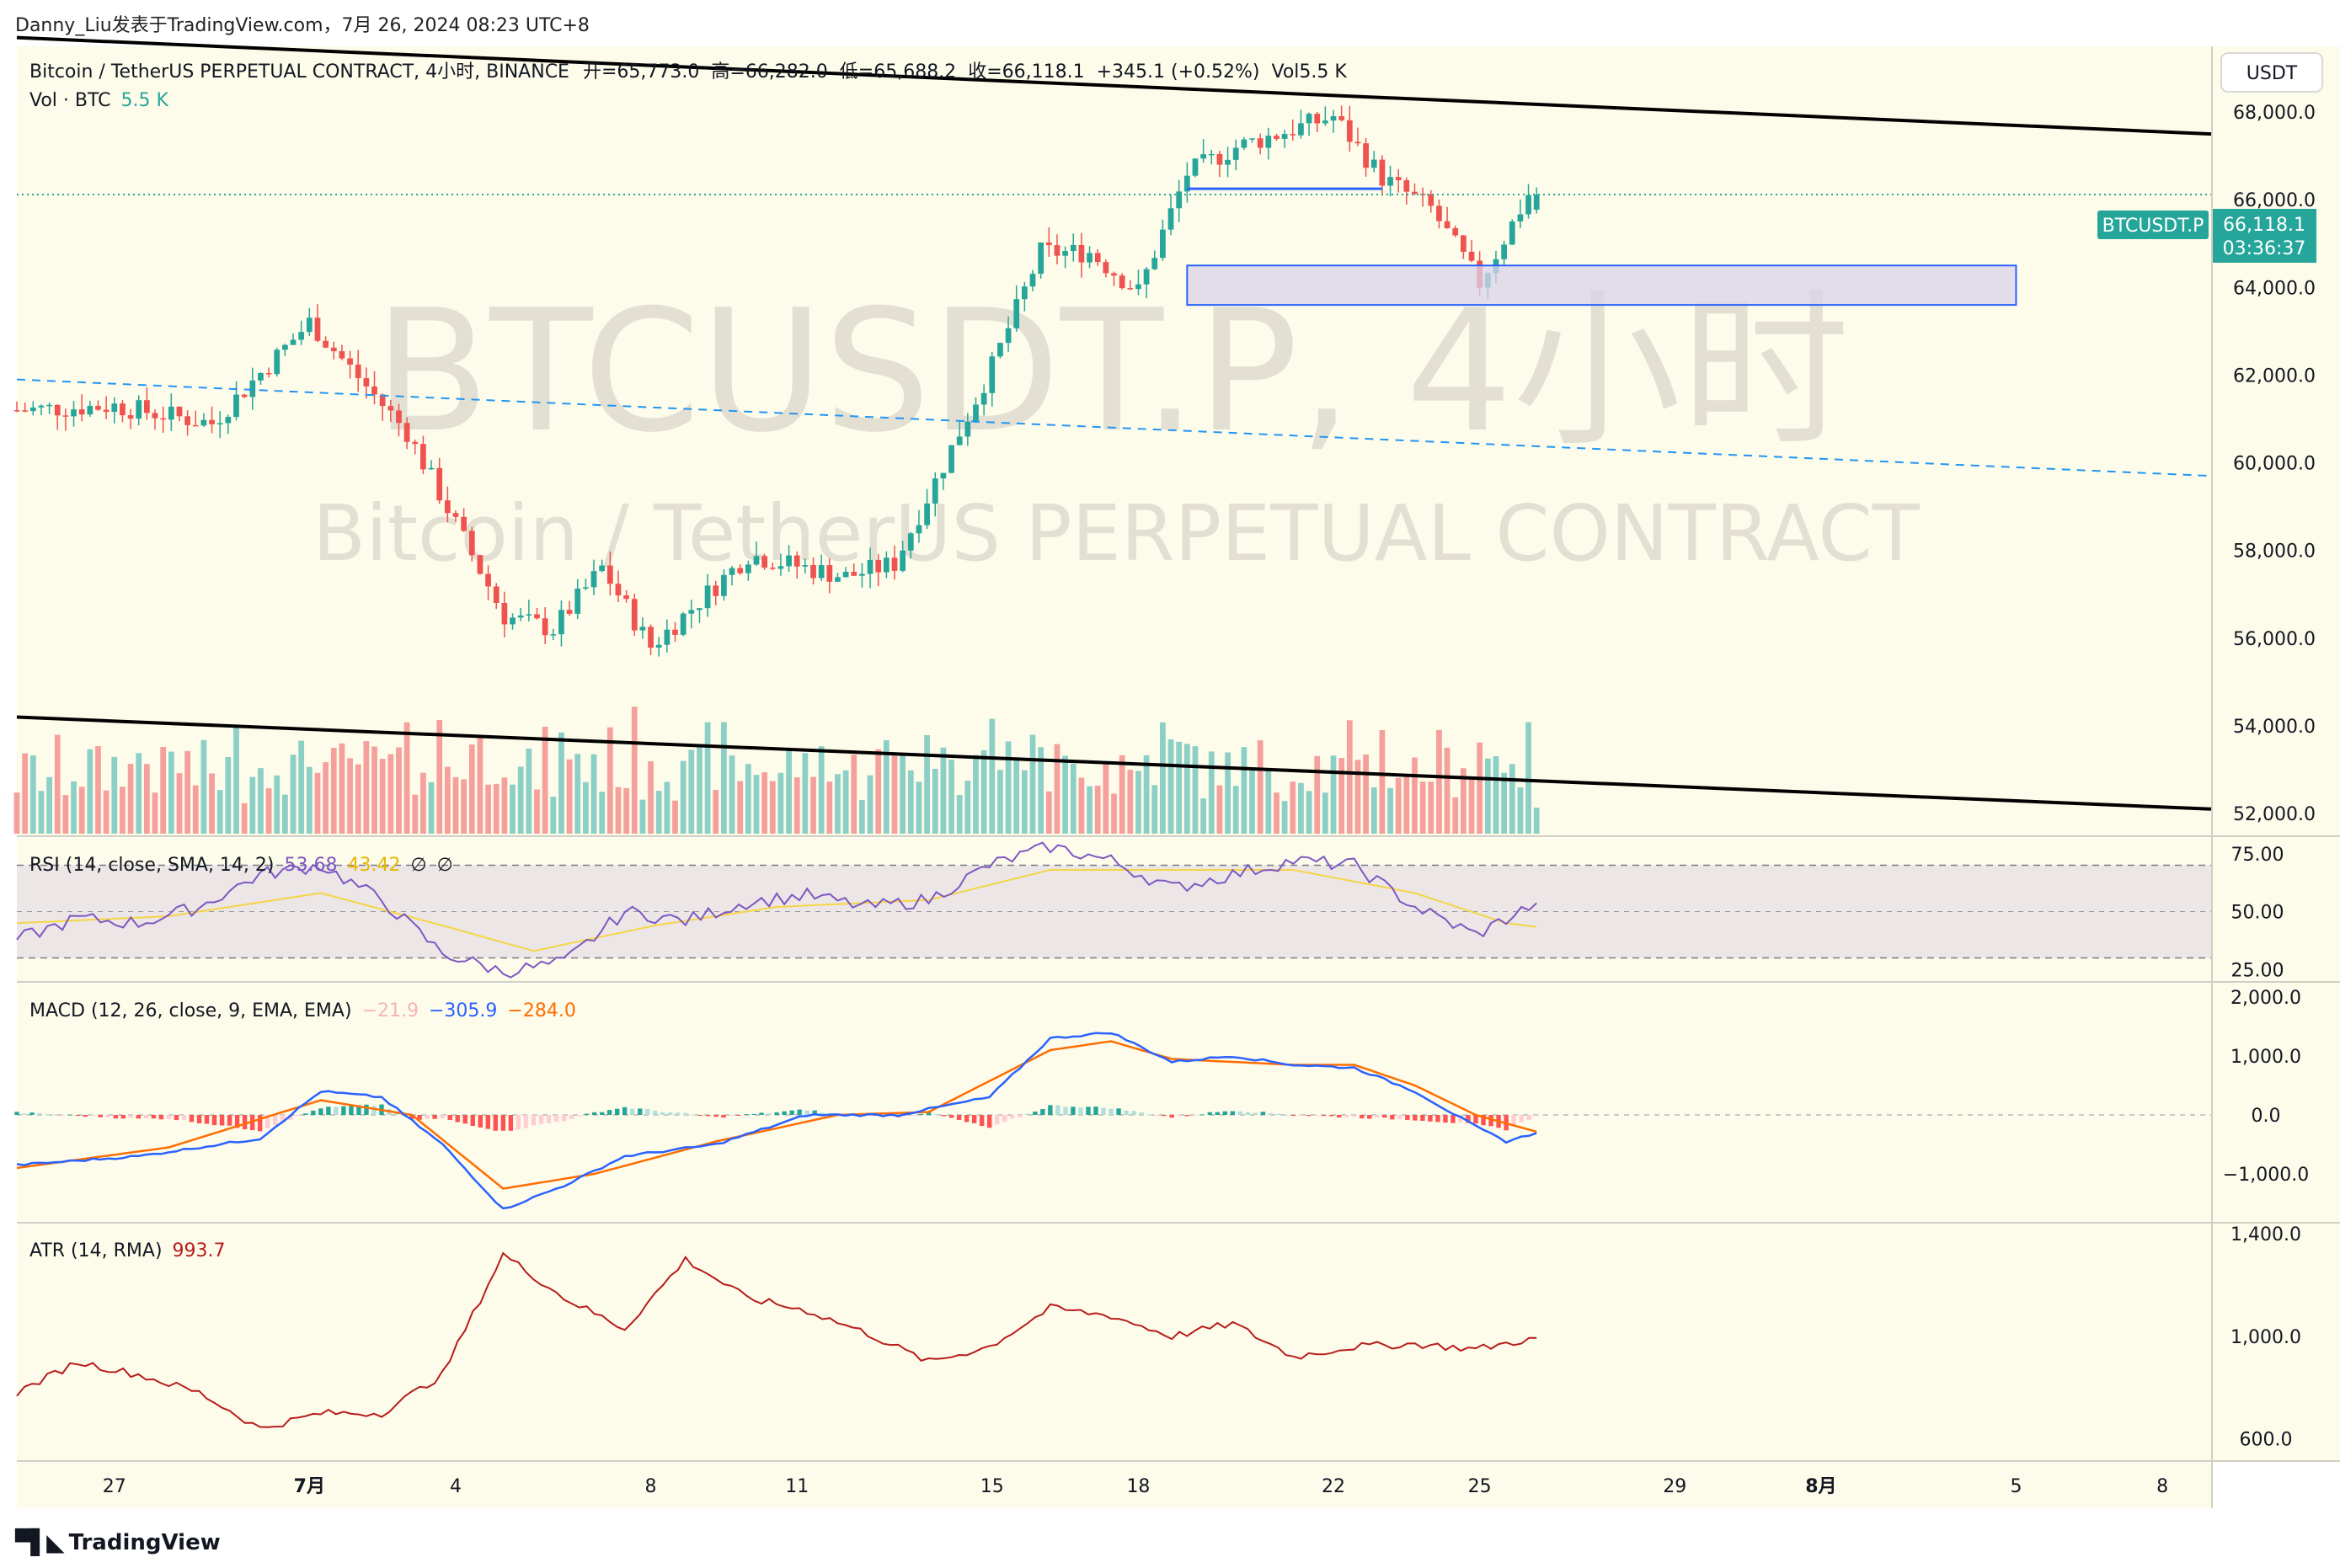 This screenshot has height=1568, width=2340. I want to click on lower-trendline, so click(1114, 763).